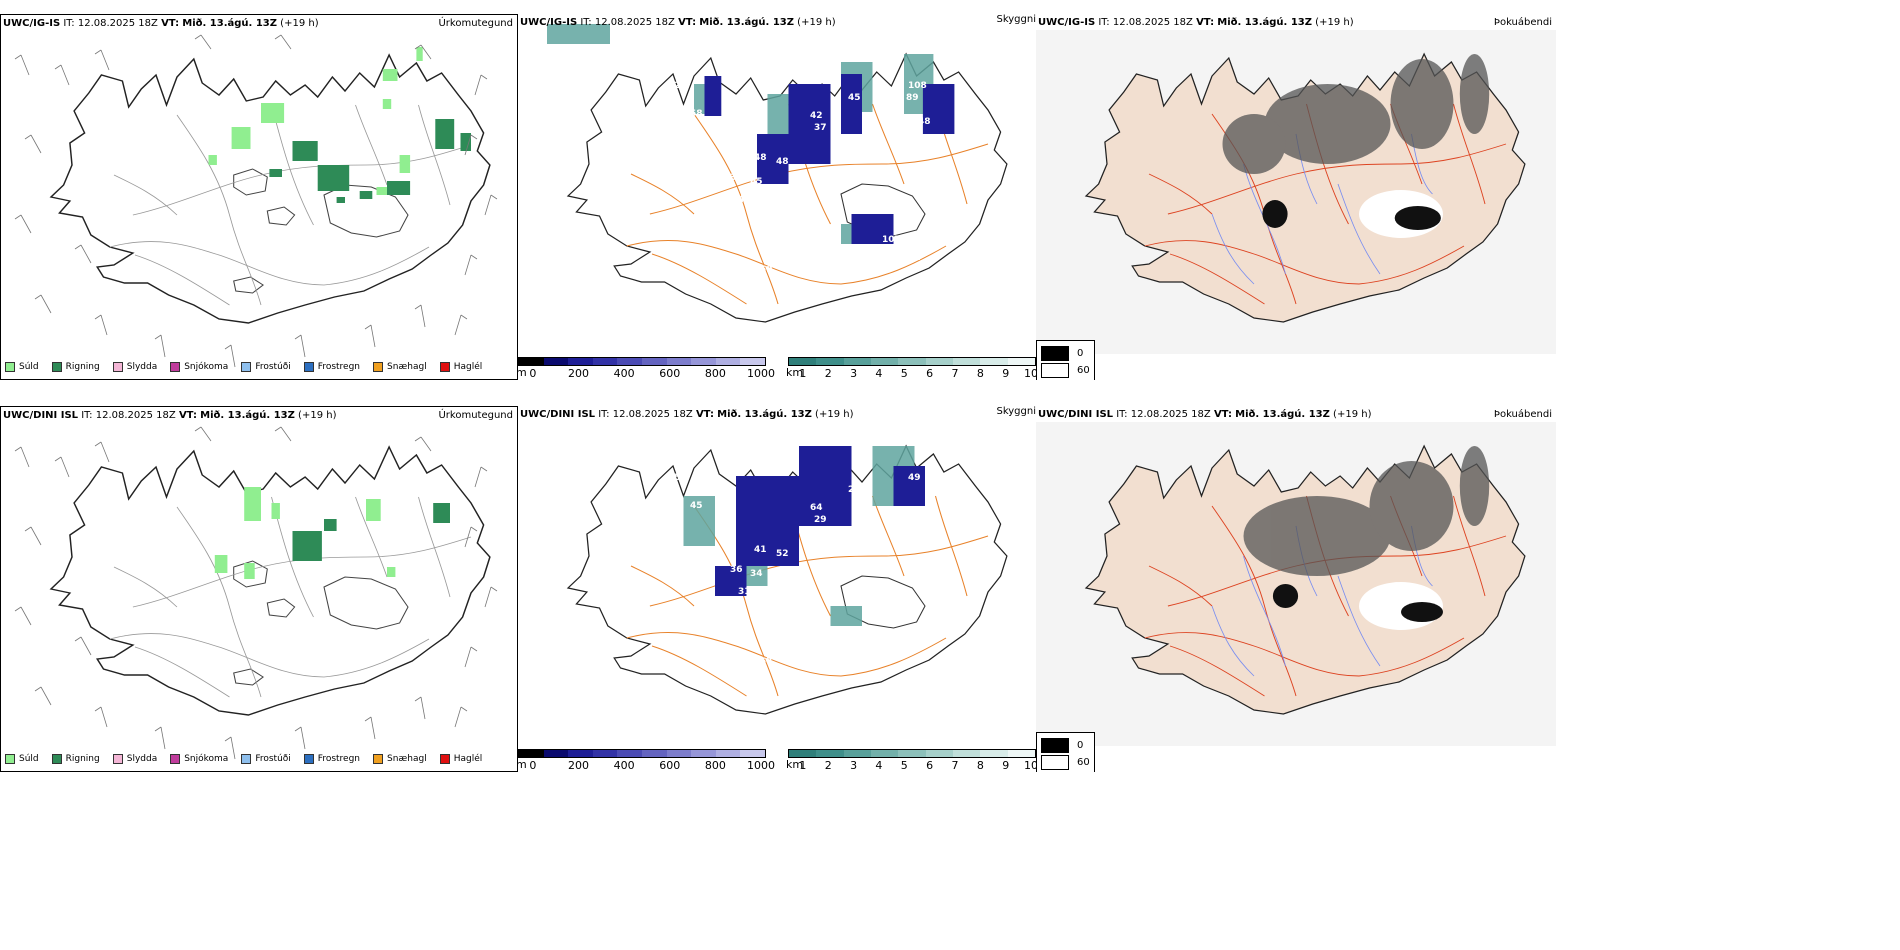 The height and width of the screenshot is (950, 1900). Describe the element at coordinates (806, 192) in the screenshot. I see `ceiling-value-label: 50` at that location.